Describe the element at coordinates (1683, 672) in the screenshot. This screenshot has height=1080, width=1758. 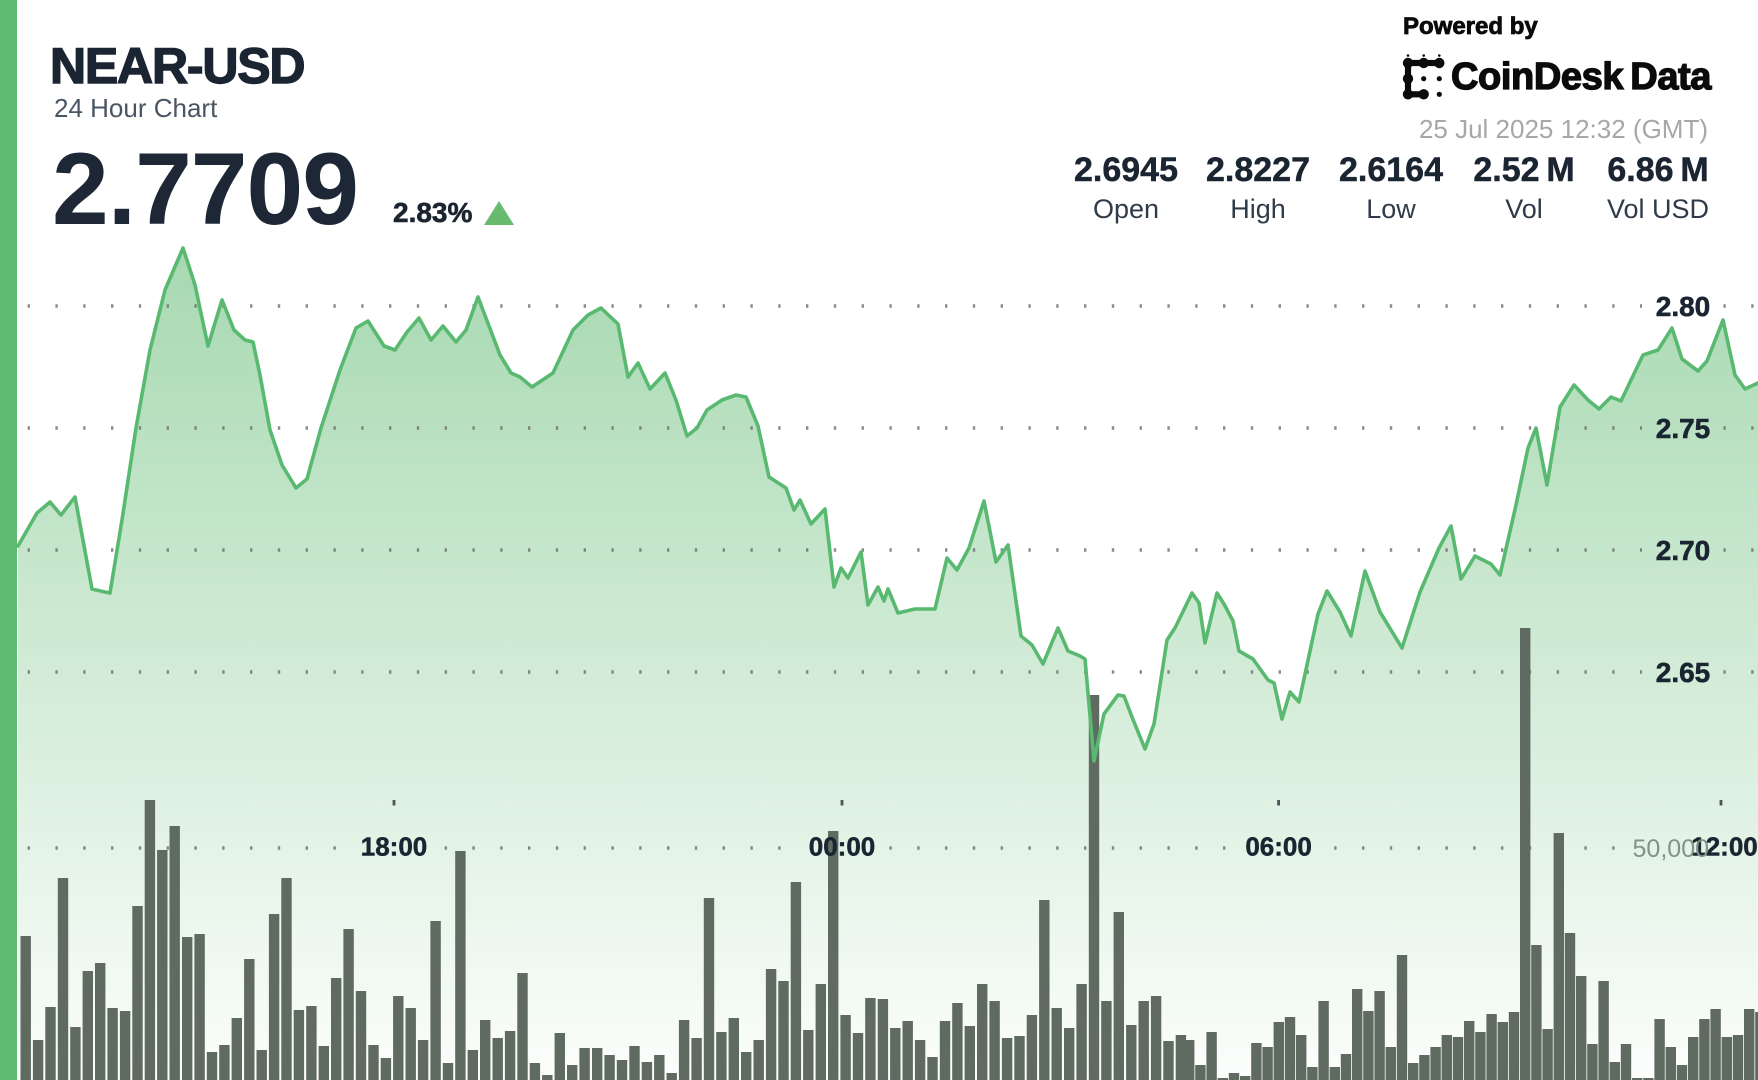
I see `svg-text: 2.65` at that location.